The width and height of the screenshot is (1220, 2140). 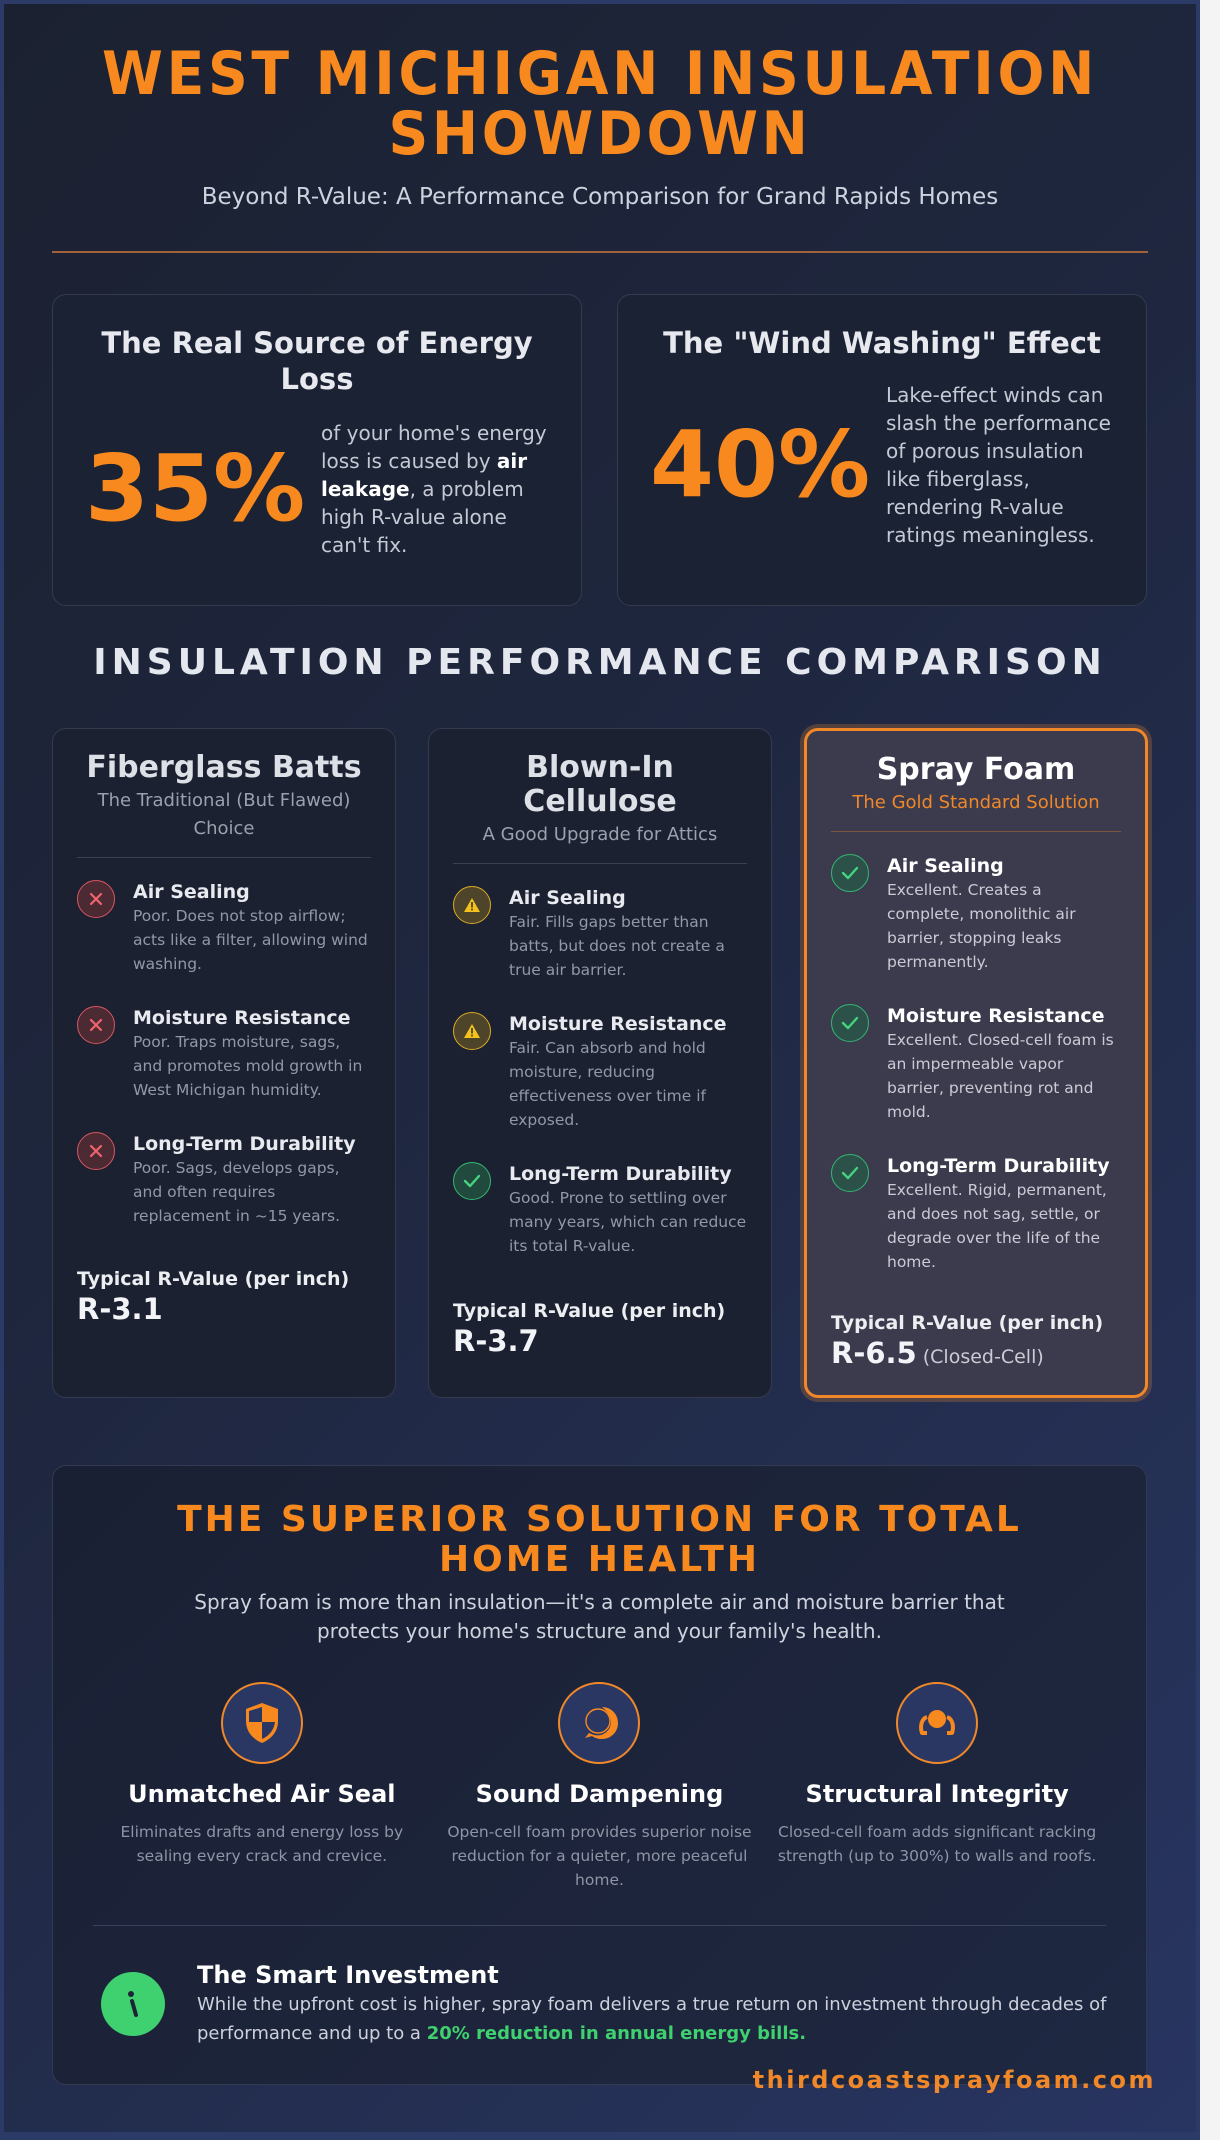 What do you see at coordinates (262, 1794) in the screenshot?
I see `benefit-title: Unmatched Air Seal` at bounding box center [262, 1794].